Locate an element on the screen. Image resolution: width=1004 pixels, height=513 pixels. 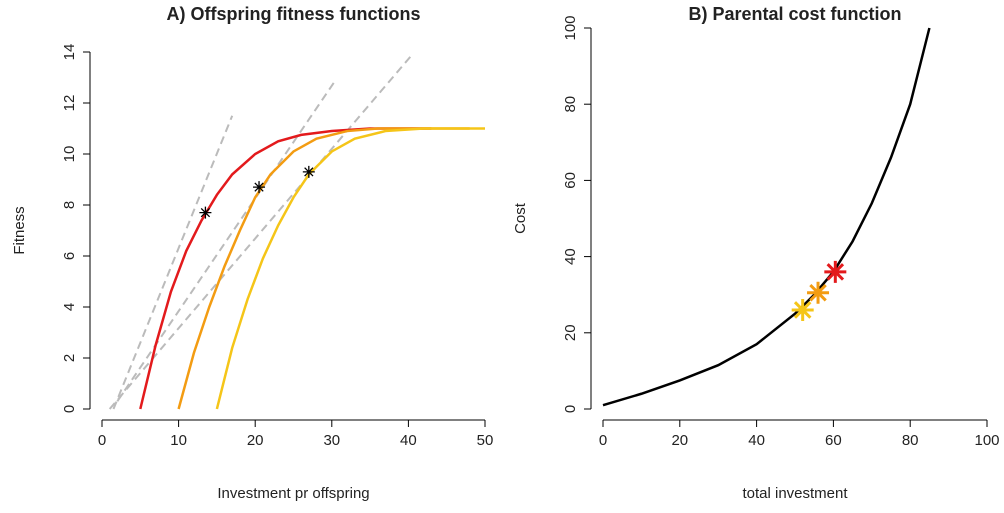
x-tick-label: 50 is located at coordinates (485, 440).